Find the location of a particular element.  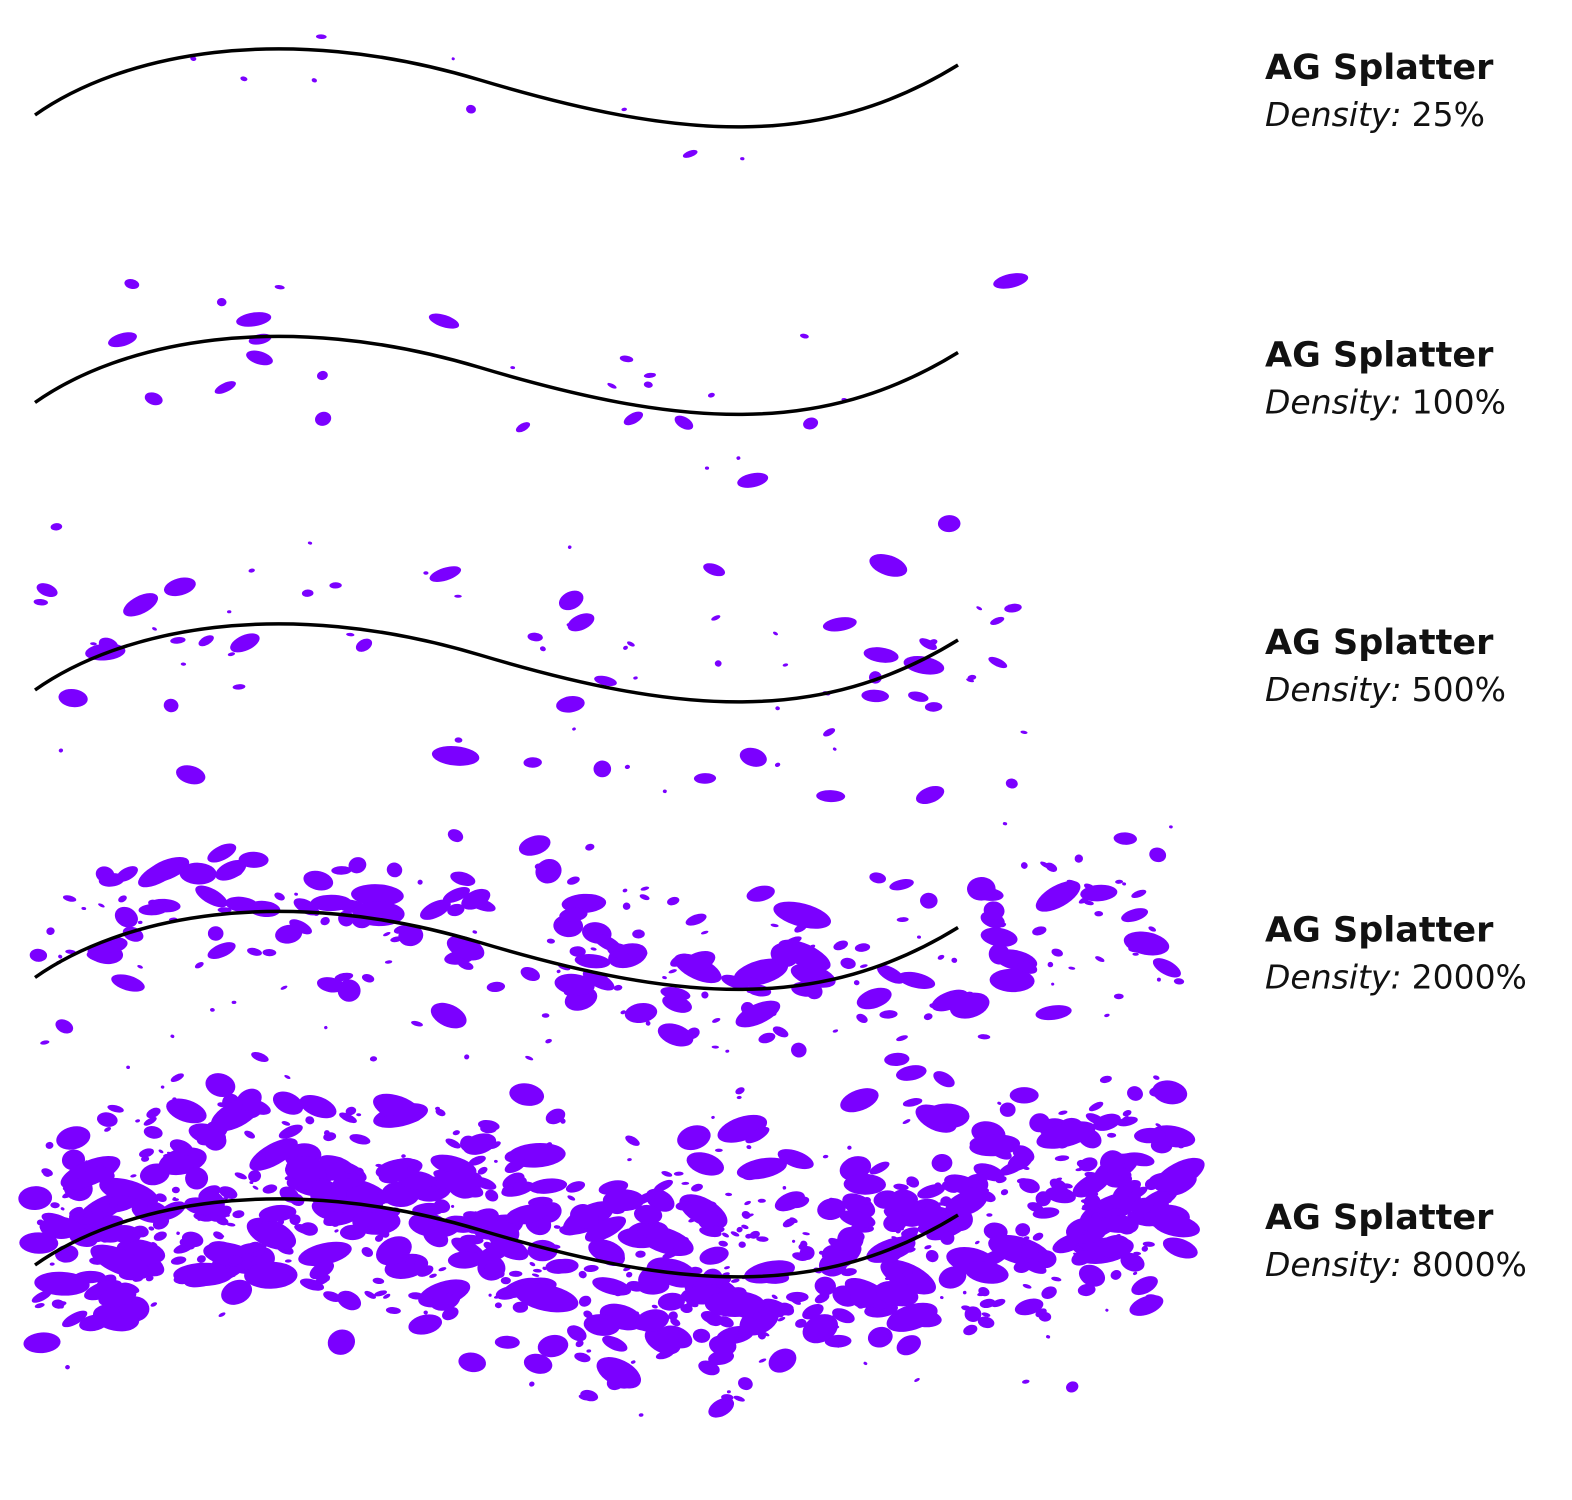

density-value: 2000% is located at coordinates (1469, 977).